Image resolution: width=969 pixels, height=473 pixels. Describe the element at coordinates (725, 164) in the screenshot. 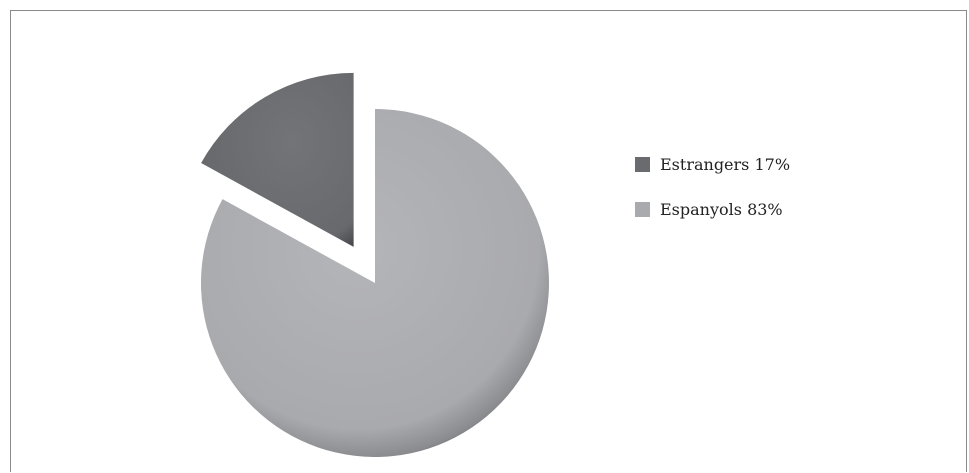

I see `legend-label-estrangers: Estrangers 17%` at that location.